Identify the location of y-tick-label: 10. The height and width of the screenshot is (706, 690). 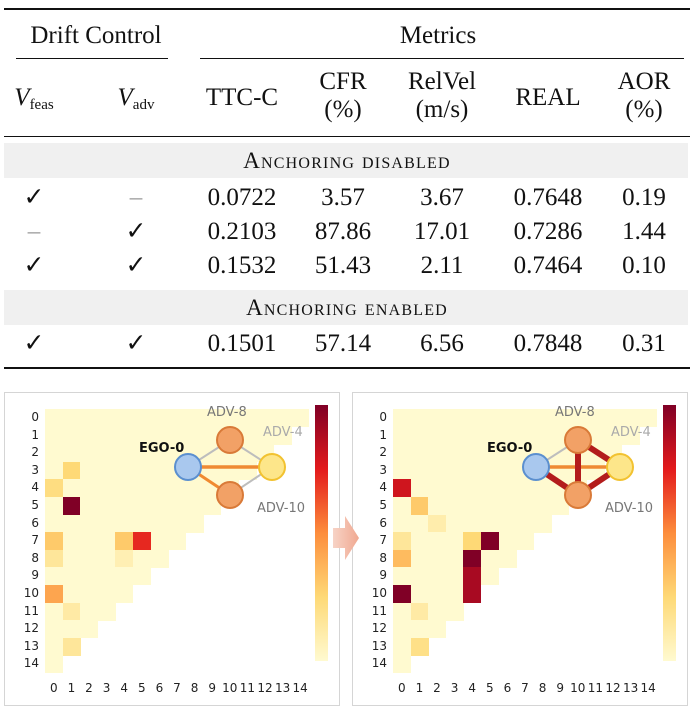
(31, 593).